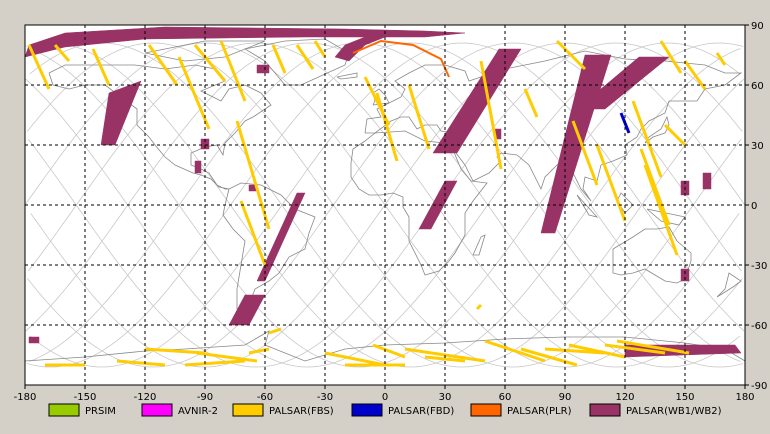 This screenshot has width=770, height=434. What do you see at coordinates (401, 58) in the screenshot?
I see `swath-palsar-plr` at bounding box center [401, 58].